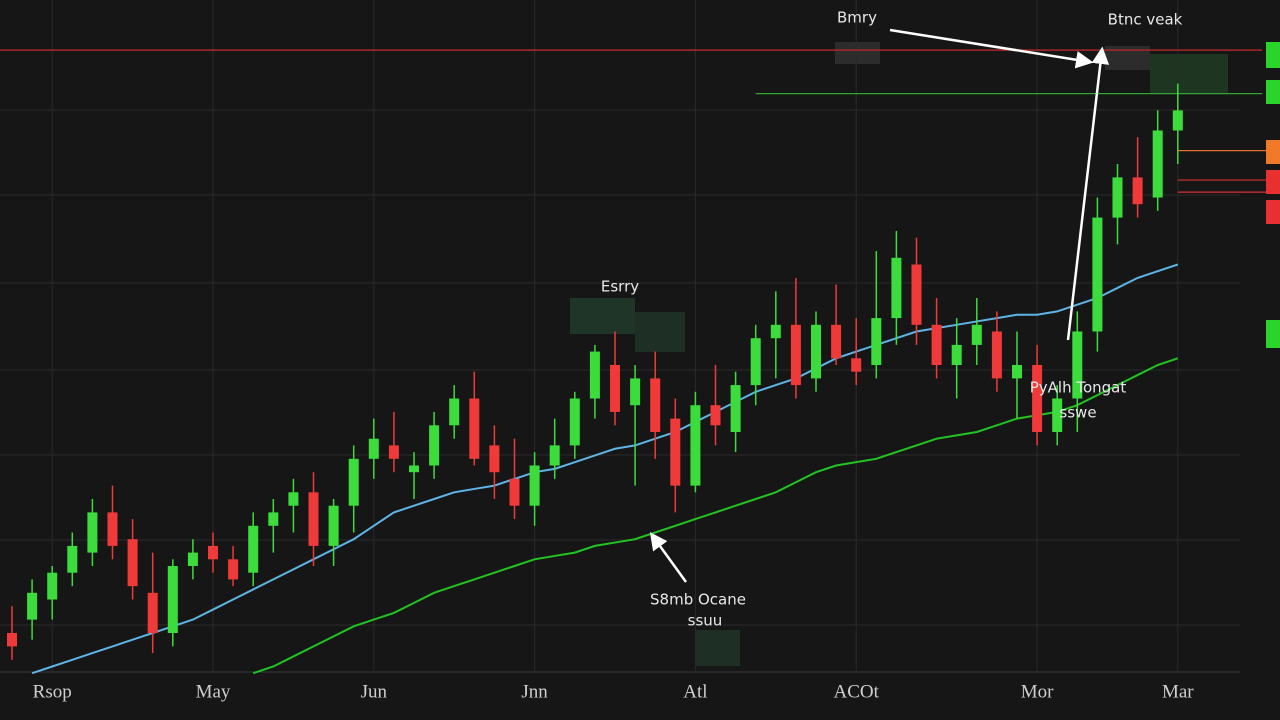 This screenshot has height=720, width=1280. Describe the element at coordinates (374, 691) in the screenshot. I see `x-tick-label: Jun` at that location.